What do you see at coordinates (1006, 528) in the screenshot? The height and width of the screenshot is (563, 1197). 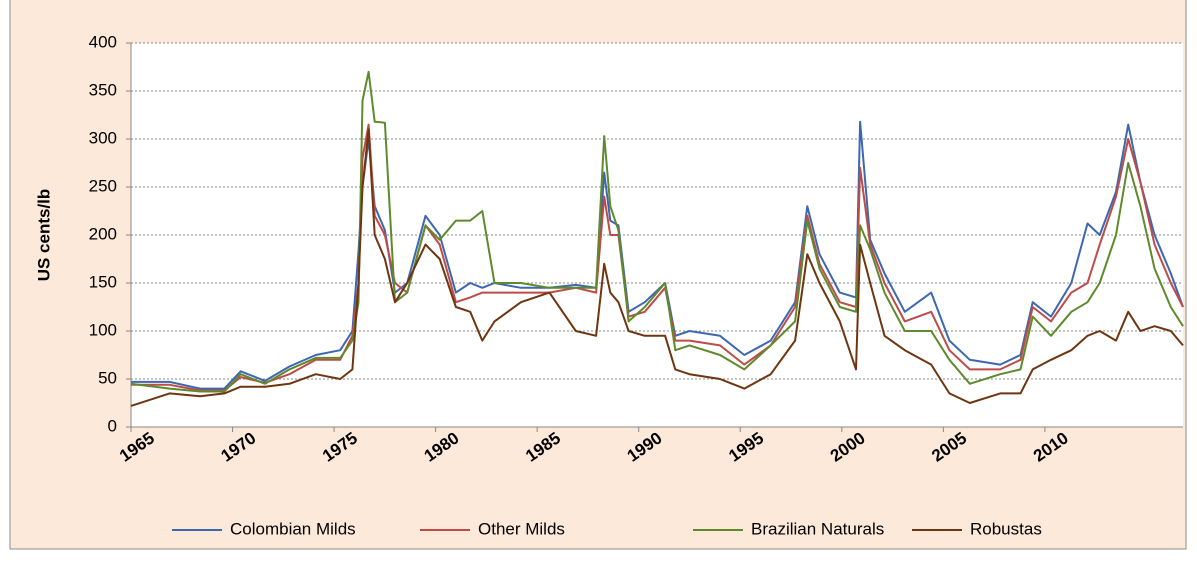 I see `legend-label: Robustas` at bounding box center [1006, 528].